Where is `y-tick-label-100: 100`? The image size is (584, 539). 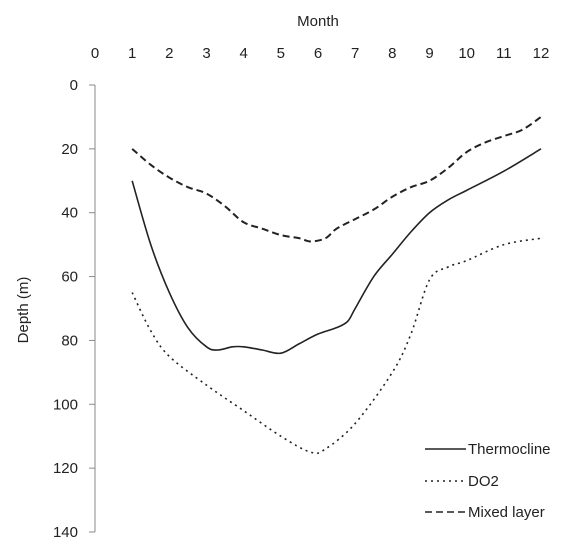 y-tick-label-100: 100 is located at coordinates (65, 404).